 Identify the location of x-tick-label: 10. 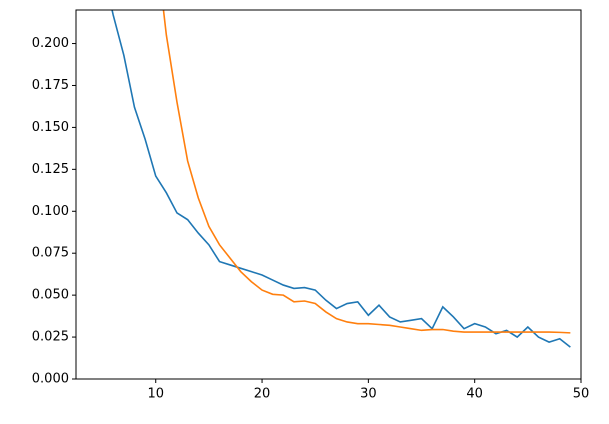
(155, 394).